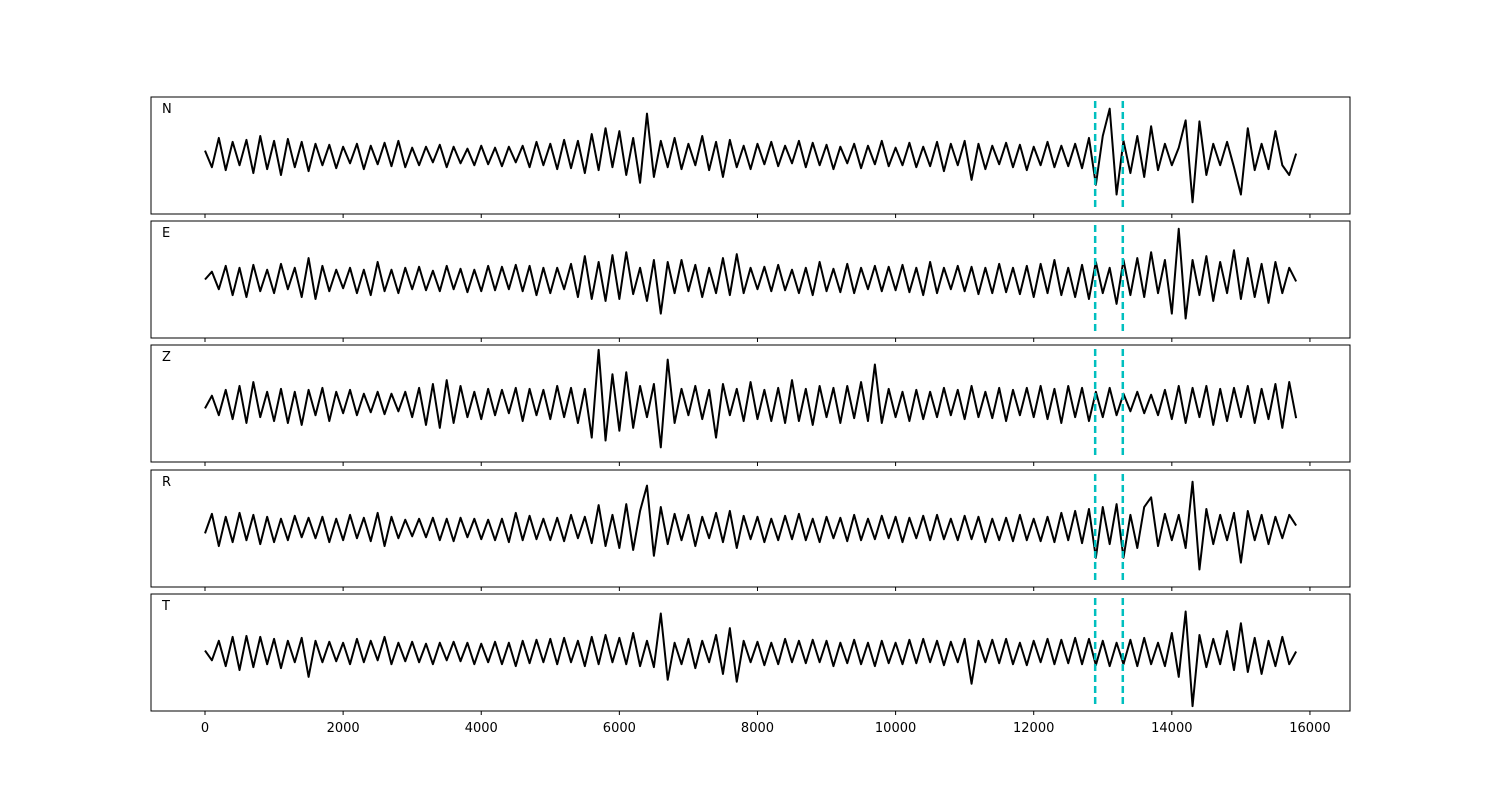 The image size is (1500, 804). What do you see at coordinates (619, 728) in the screenshot?
I see `x-tick-label: 6000` at bounding box center [619, 728].